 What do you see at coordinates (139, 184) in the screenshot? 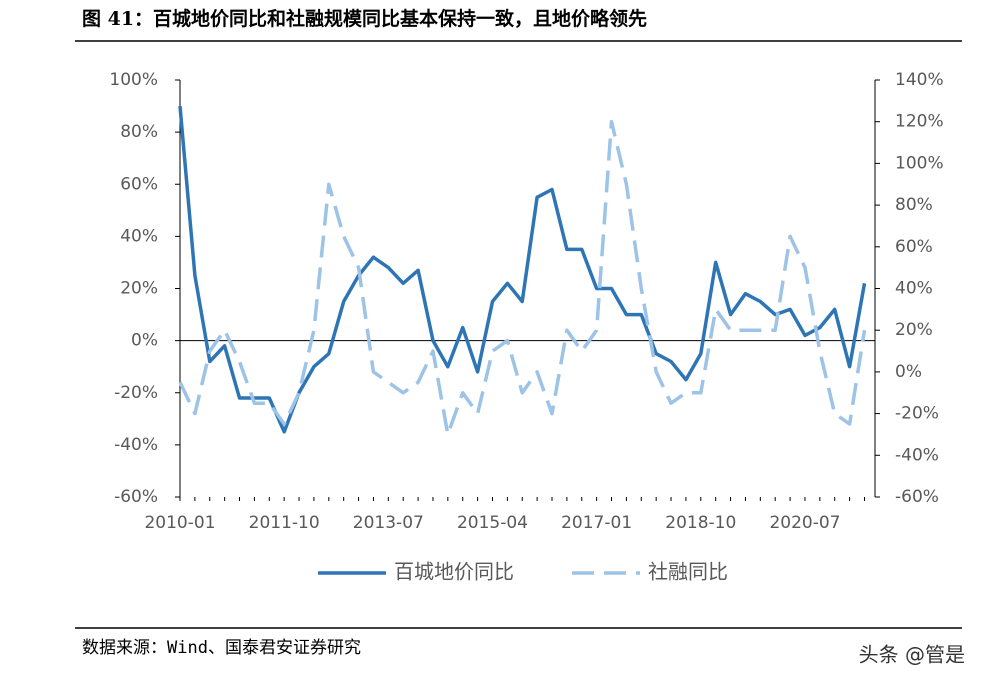
I see `y-tick-label: 60%` at bounding box center [139, 184].